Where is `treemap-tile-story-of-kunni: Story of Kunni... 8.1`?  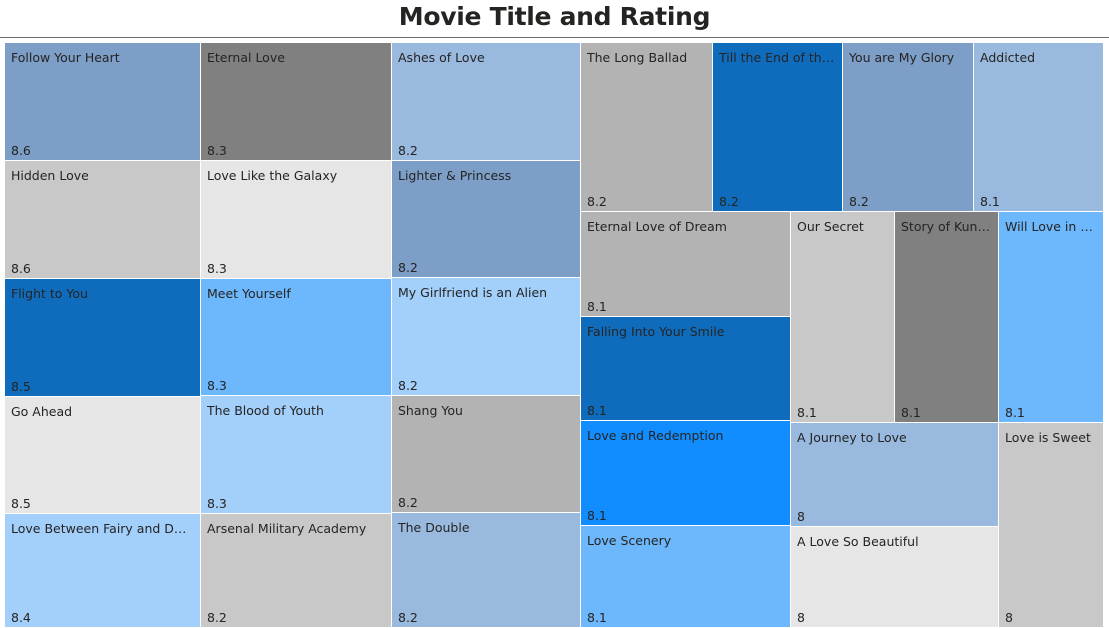 treemap-tile-story-of-kunni: Story of Kunni... 8.1 is located at coordinates (947, 317).